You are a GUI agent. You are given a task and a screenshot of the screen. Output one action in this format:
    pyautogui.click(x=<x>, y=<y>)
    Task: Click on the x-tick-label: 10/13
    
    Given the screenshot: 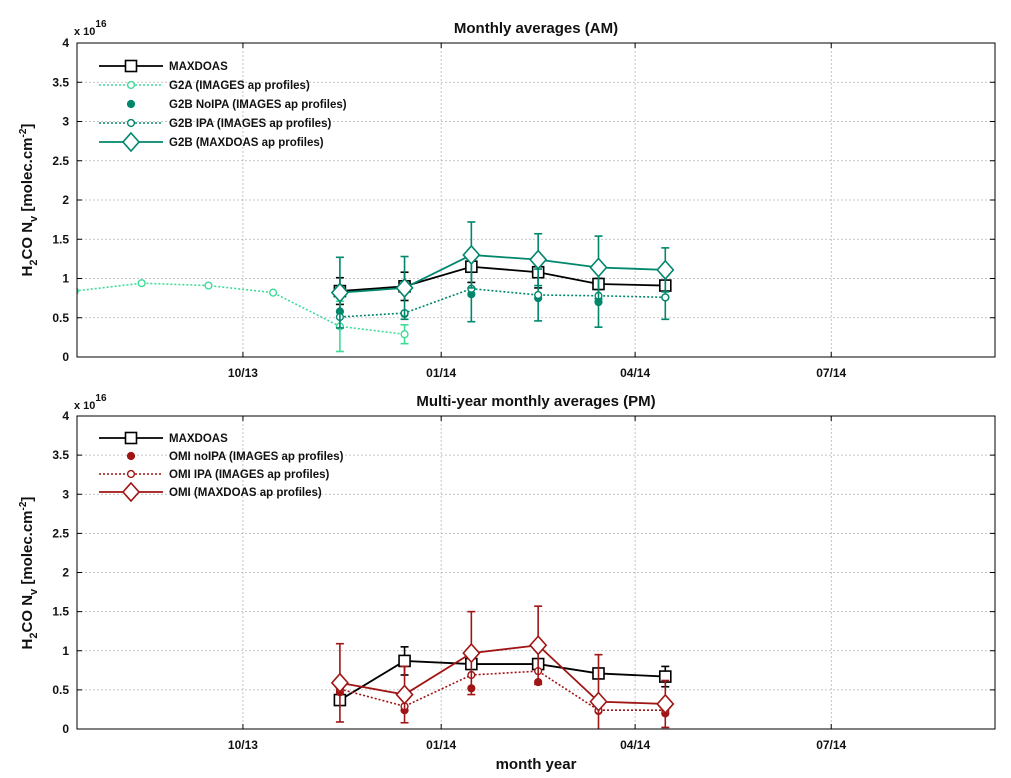 What is the action you would take?
    pyautogui.click(x=243, y=373)
    